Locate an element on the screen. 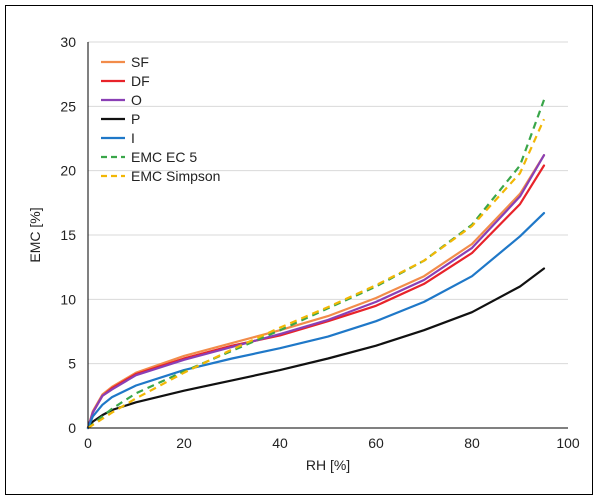 The height and width of the screenshot is (502, 600). legend-label: EMC Simpson is located at coordinates (175, 176).